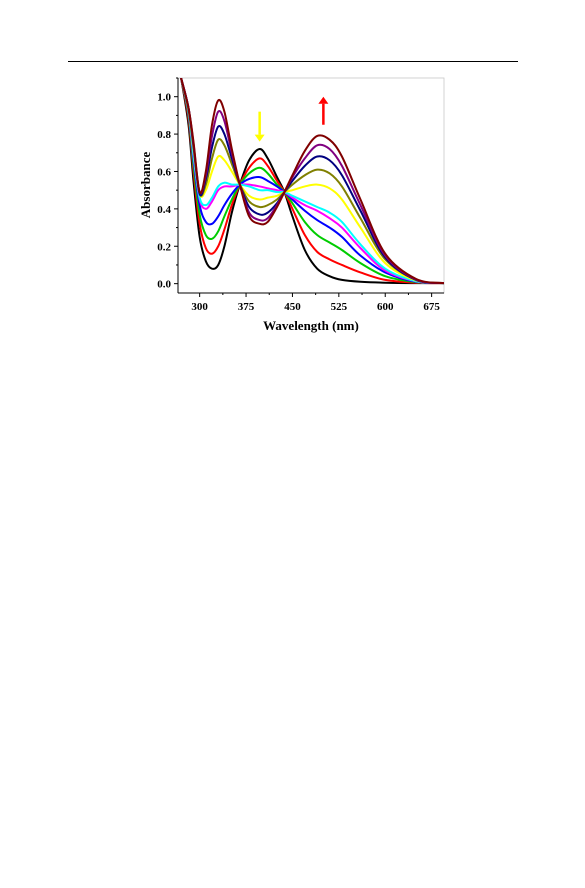  I want to click on red-up-arrow-head, so click(323, 100).